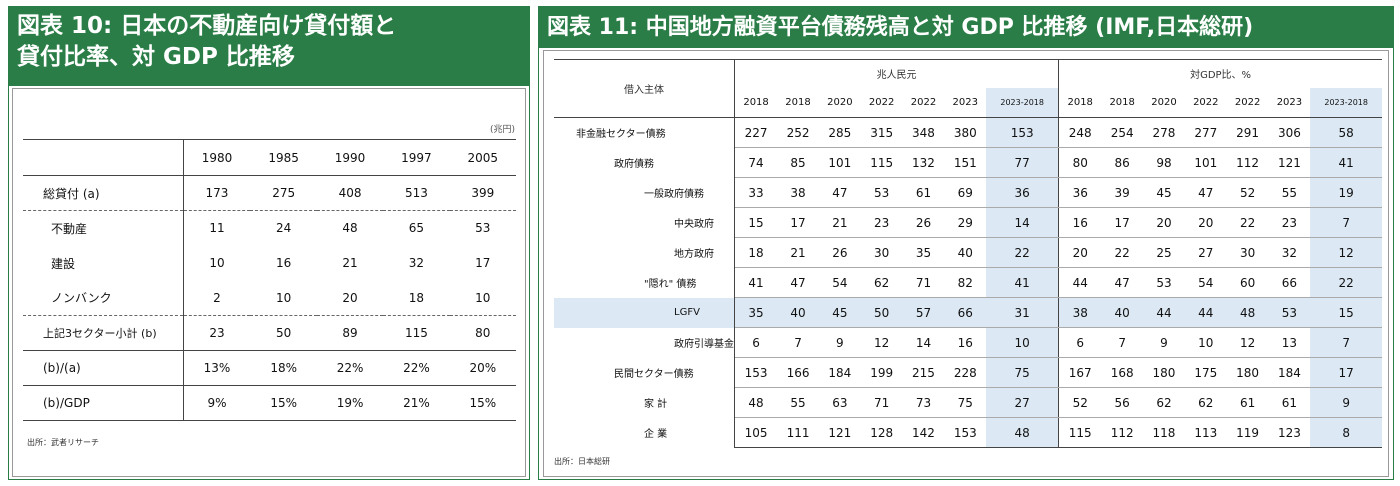 The image size is (1400, 486). Describe the element at coordinates (644, 342) in the screenshot. I see `row-label: 政府引導基金` at that location.